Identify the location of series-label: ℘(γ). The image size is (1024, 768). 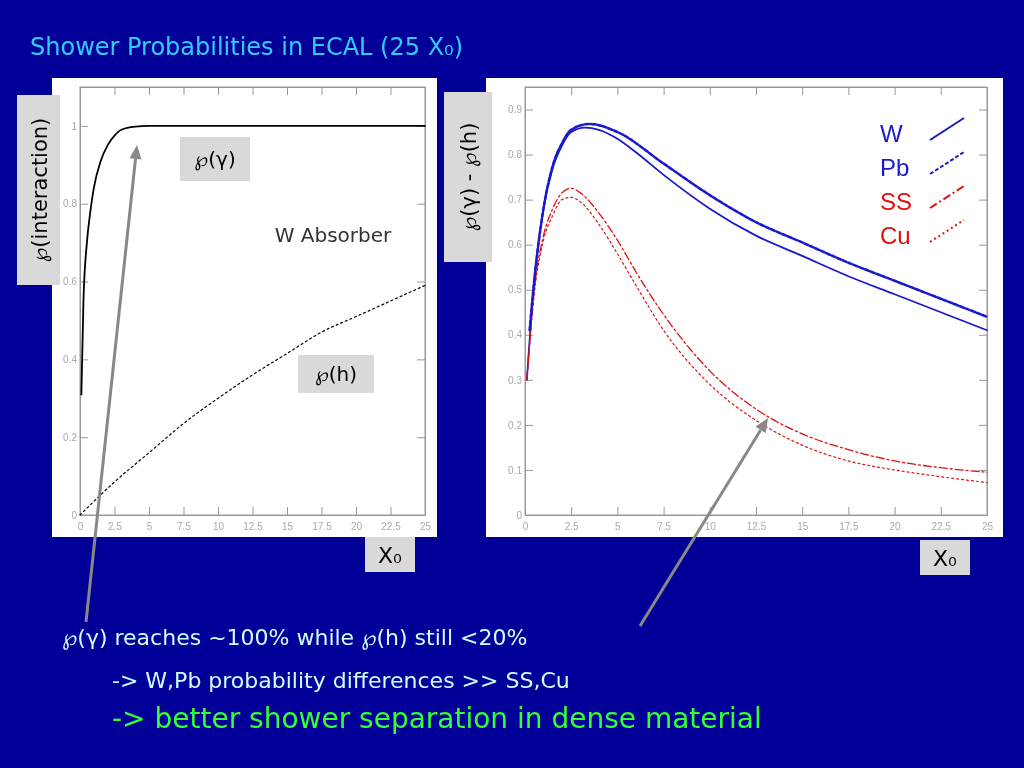
(215, 159).